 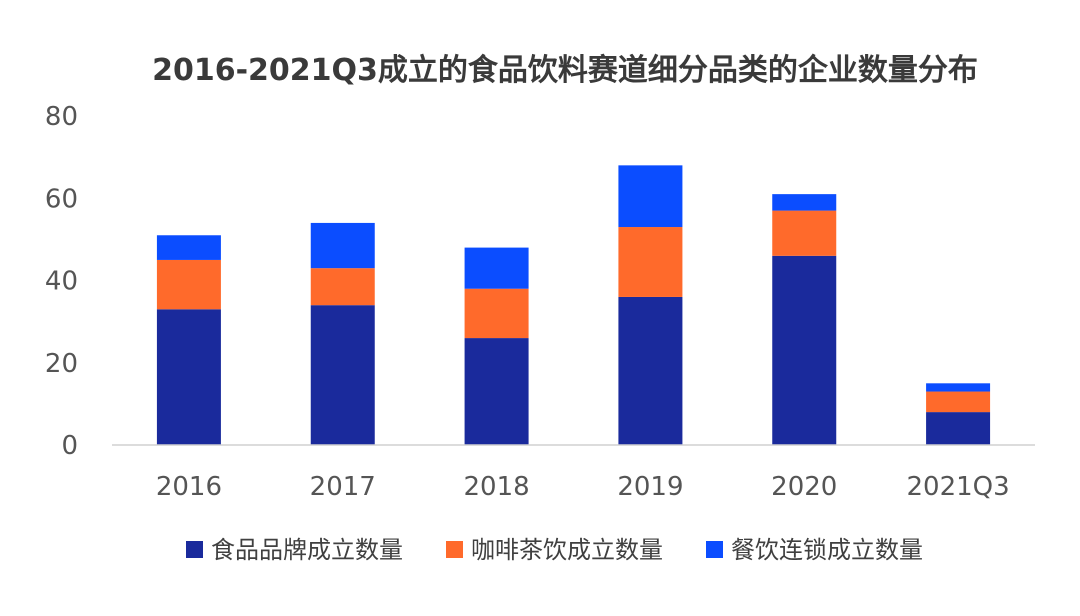 I want to click on legend: 食品品牌成立数量 咖啡茶饮成立数量 餐饮连锁成立数量, so click(x=554, y=550).